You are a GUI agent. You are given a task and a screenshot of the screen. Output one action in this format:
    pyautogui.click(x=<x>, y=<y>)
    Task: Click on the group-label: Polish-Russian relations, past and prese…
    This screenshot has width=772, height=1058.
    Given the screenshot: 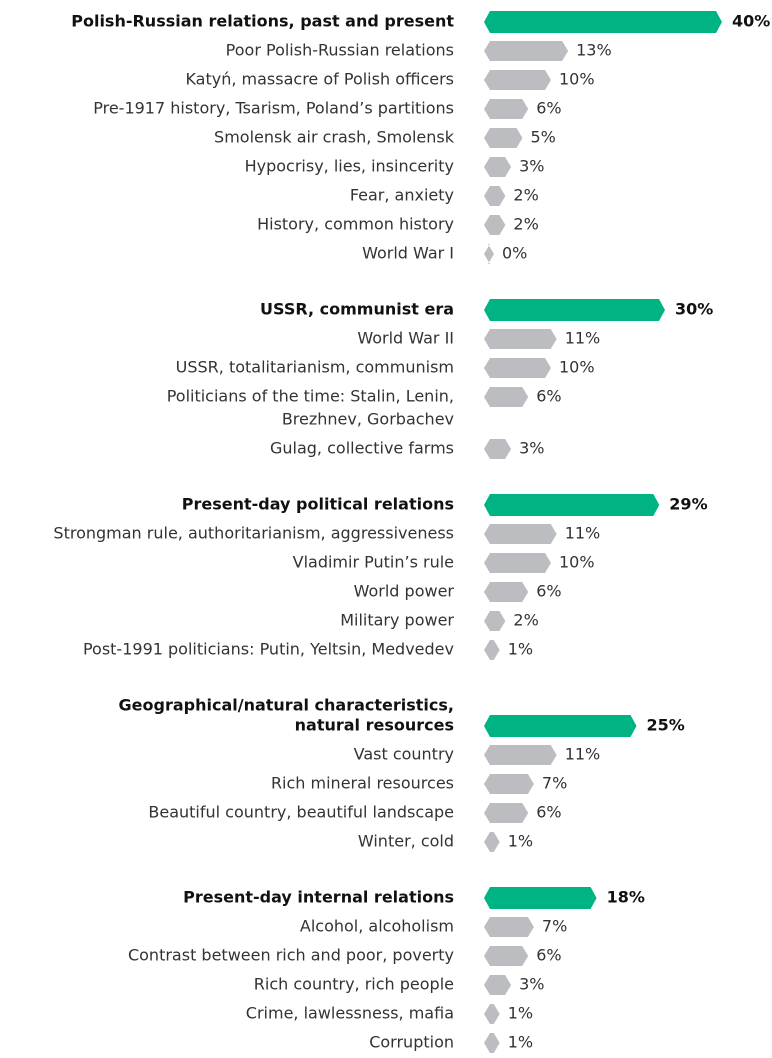 What is the action you would take?
    pyautogui.click(x=262, y=21)
    